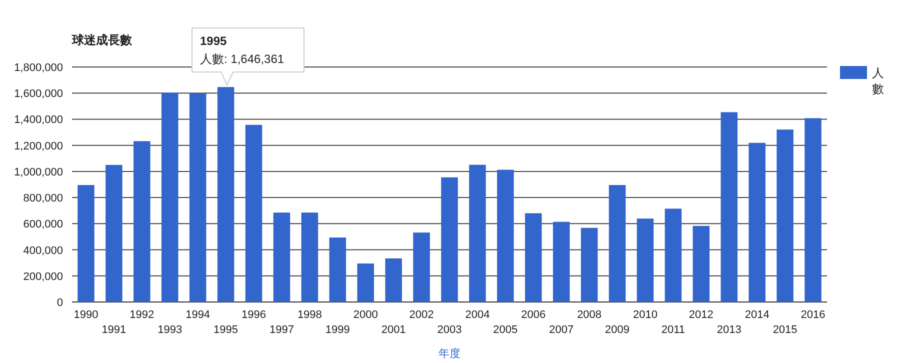 The width and height of the screenshot is (900, 363). Describe the element at coordinates (617, 330) in the screenshot. I see `x-tick-label: 2009` at that location.